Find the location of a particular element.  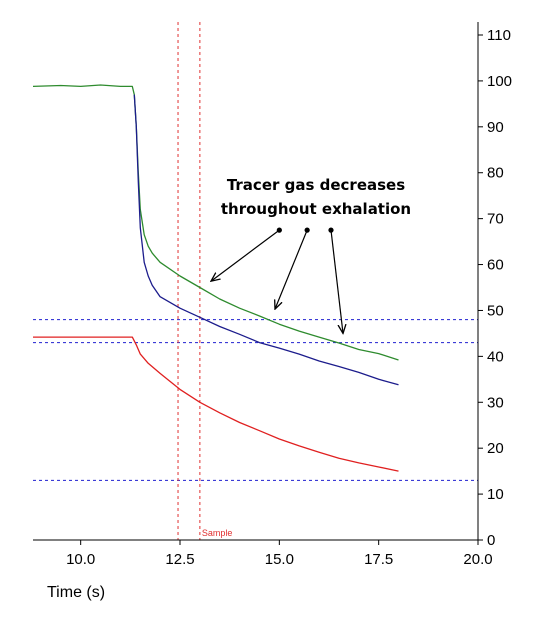

y-tick-label-4: 40 is located at coordinates (495, 356).